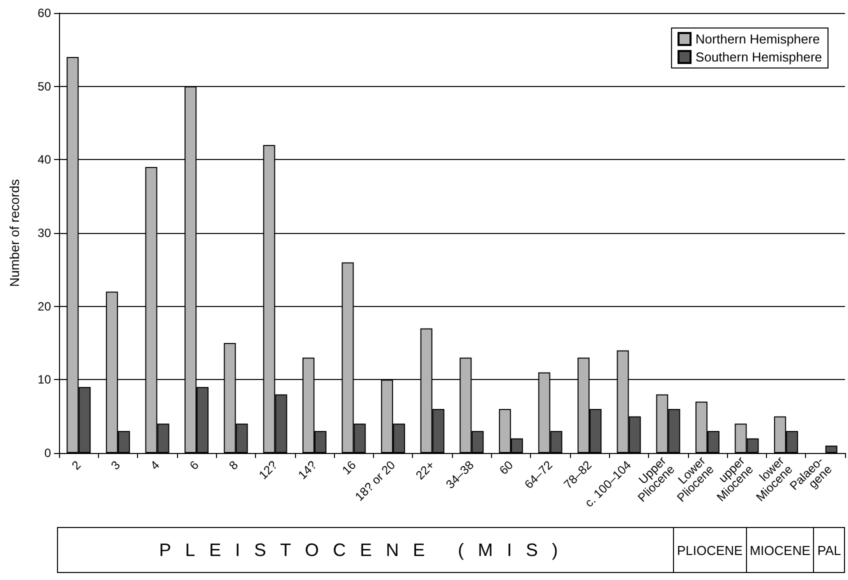 This screenshot has height=580, width=848. I want to click on y-tick-label: 0, so click(48, 453).